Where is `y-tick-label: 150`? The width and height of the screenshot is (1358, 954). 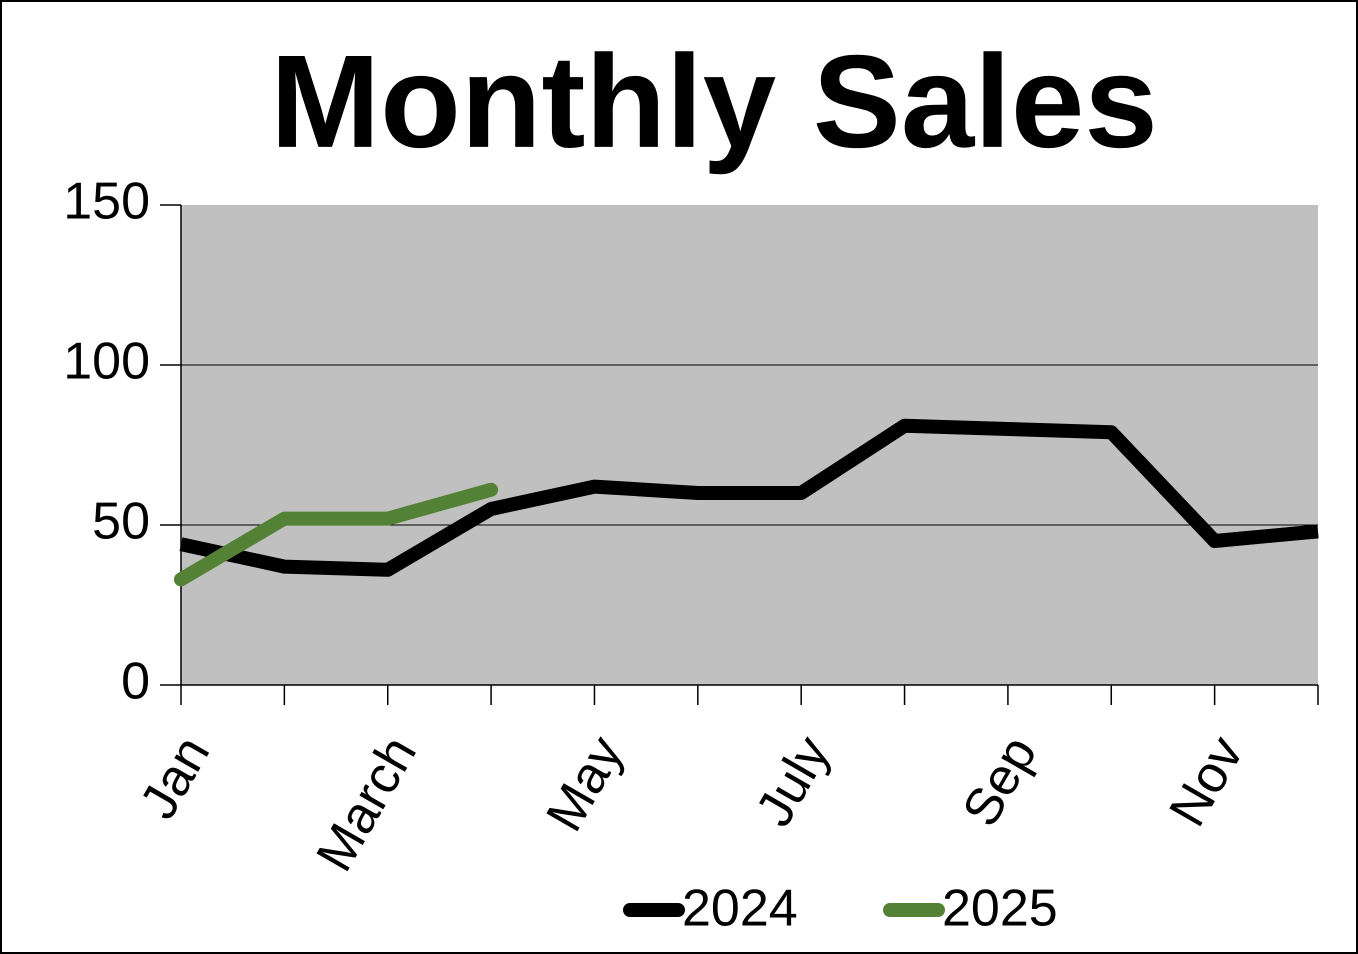 y-tick-label: 150 is located at coordinates (106, 202).